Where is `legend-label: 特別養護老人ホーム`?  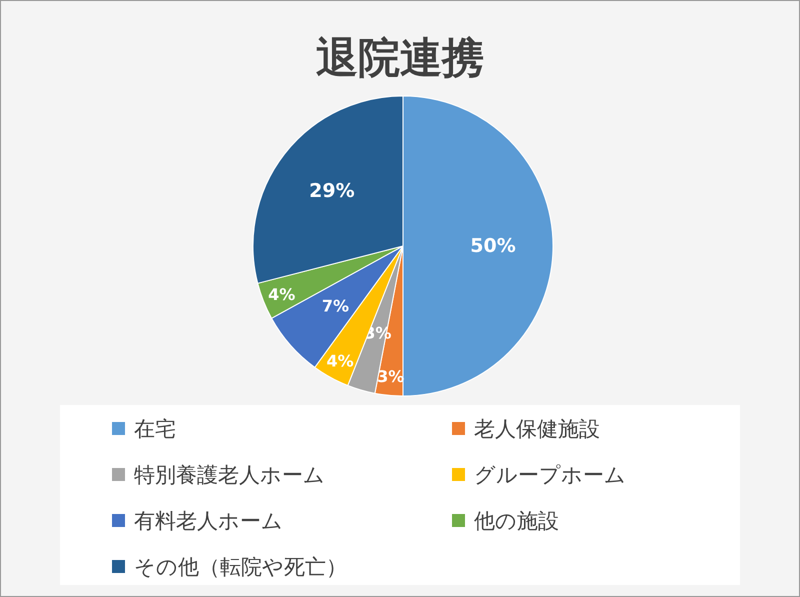 legend-label: 特別養護老人ホーム is located at coordinates (229, 475).